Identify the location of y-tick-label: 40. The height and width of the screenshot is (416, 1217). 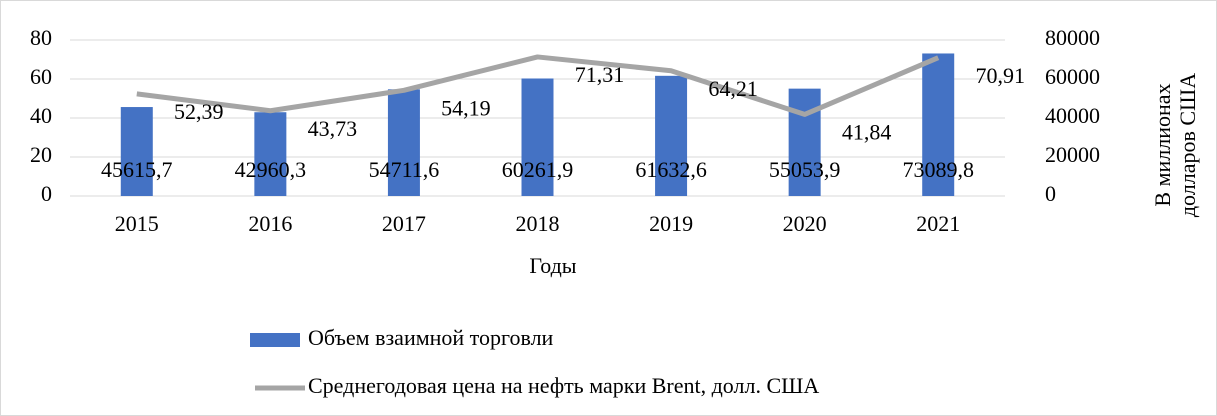
(41, 115).